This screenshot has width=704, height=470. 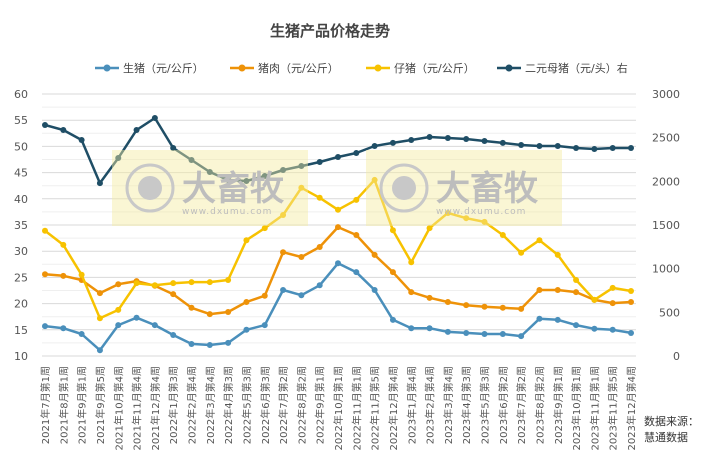 I want to click on y-left-tick-label: 50, so click(x=21, y=146).